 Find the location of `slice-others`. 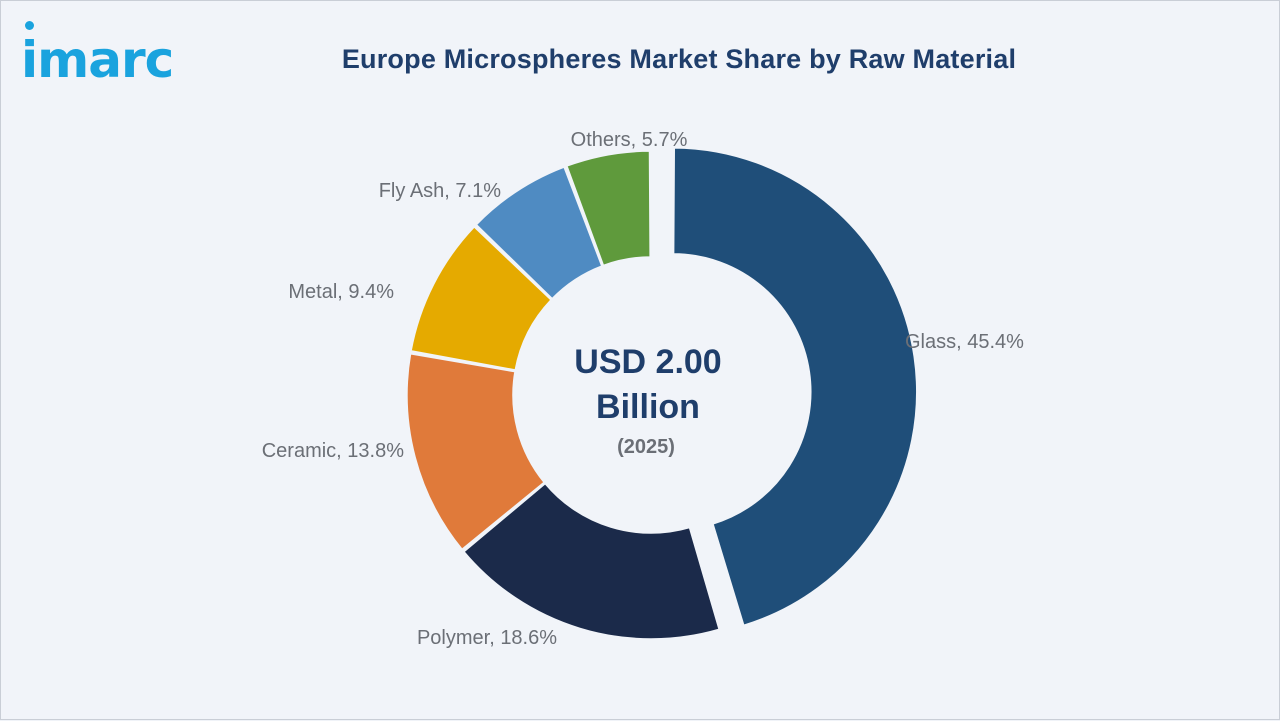

slice-others is located at coordinates (608, 208).